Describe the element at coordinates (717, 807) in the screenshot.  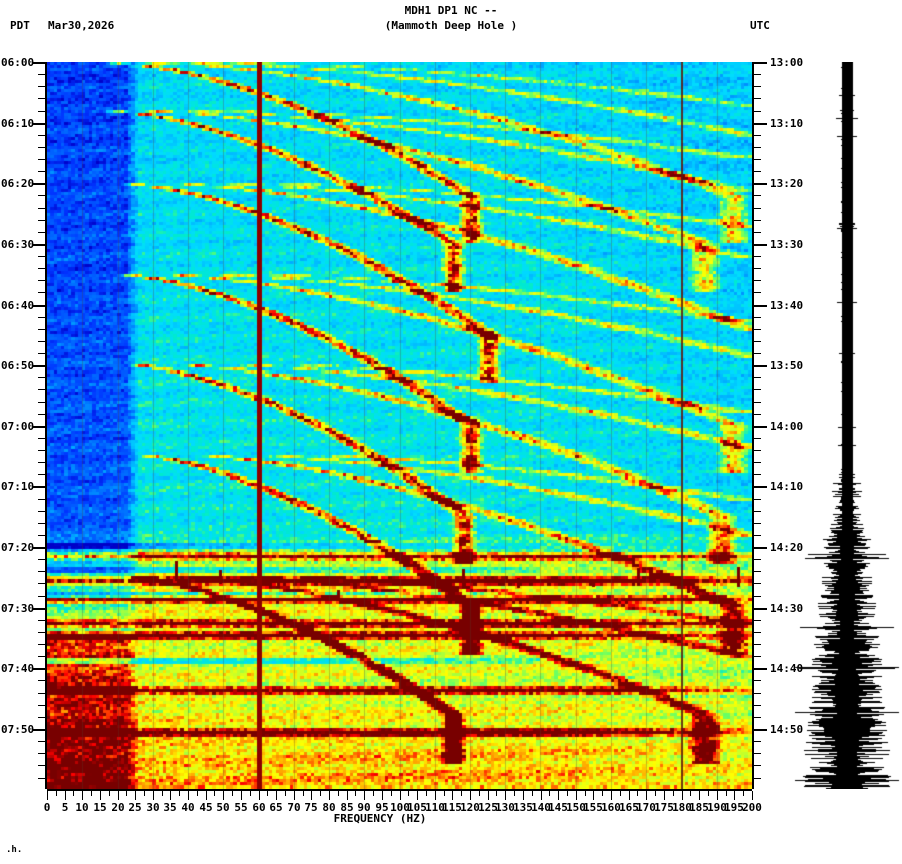
I see `frequency-tick-label: 190` at that location.